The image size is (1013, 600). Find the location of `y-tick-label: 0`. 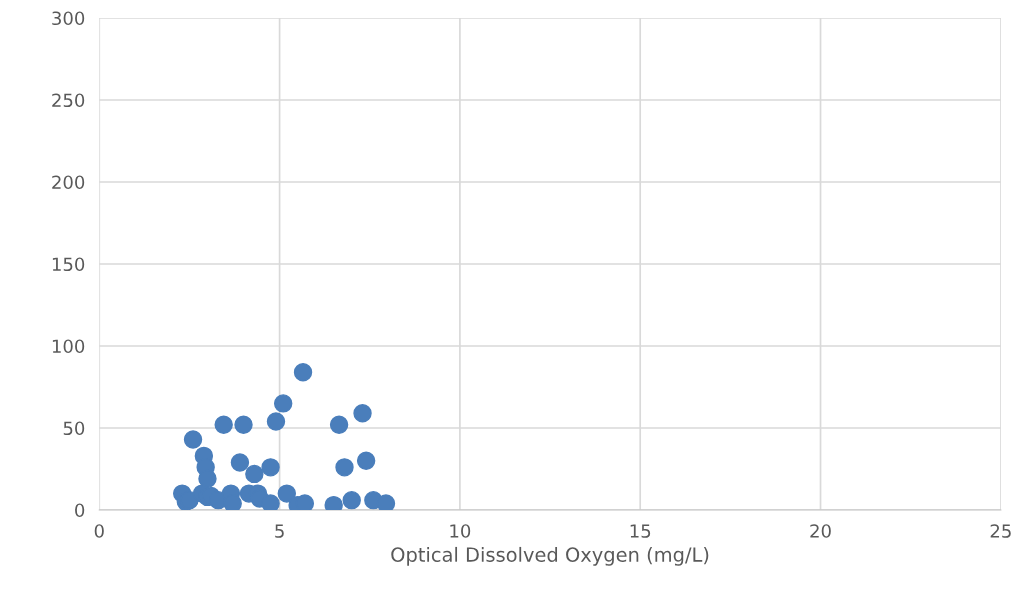

y-tick-label: 0 is located at coordinates (80, 510).